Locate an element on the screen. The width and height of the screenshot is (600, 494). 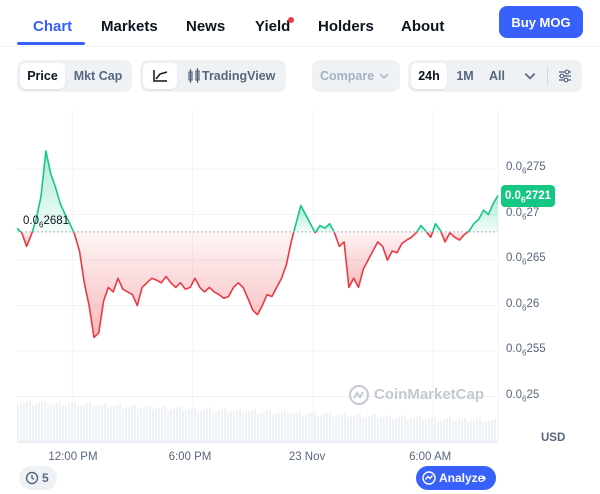
tab-news: News is located at coordinates (206, 26).